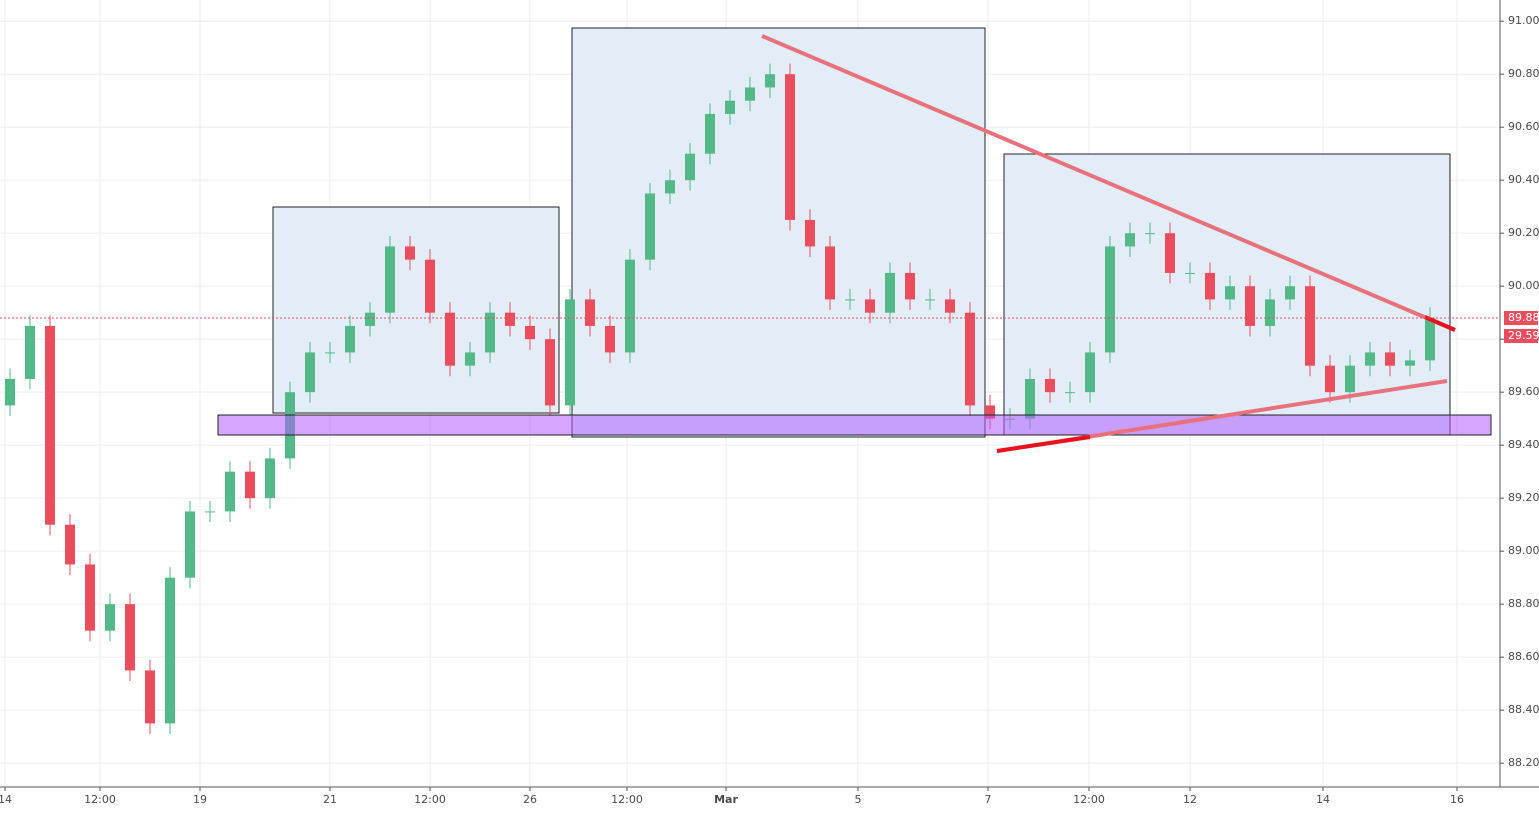 The image size is (1539, 813). What do you see at coordinates (1523, 20) in the screenshot?
I see `y-tick-label: 91.00` at bounding box center [1523, 20].